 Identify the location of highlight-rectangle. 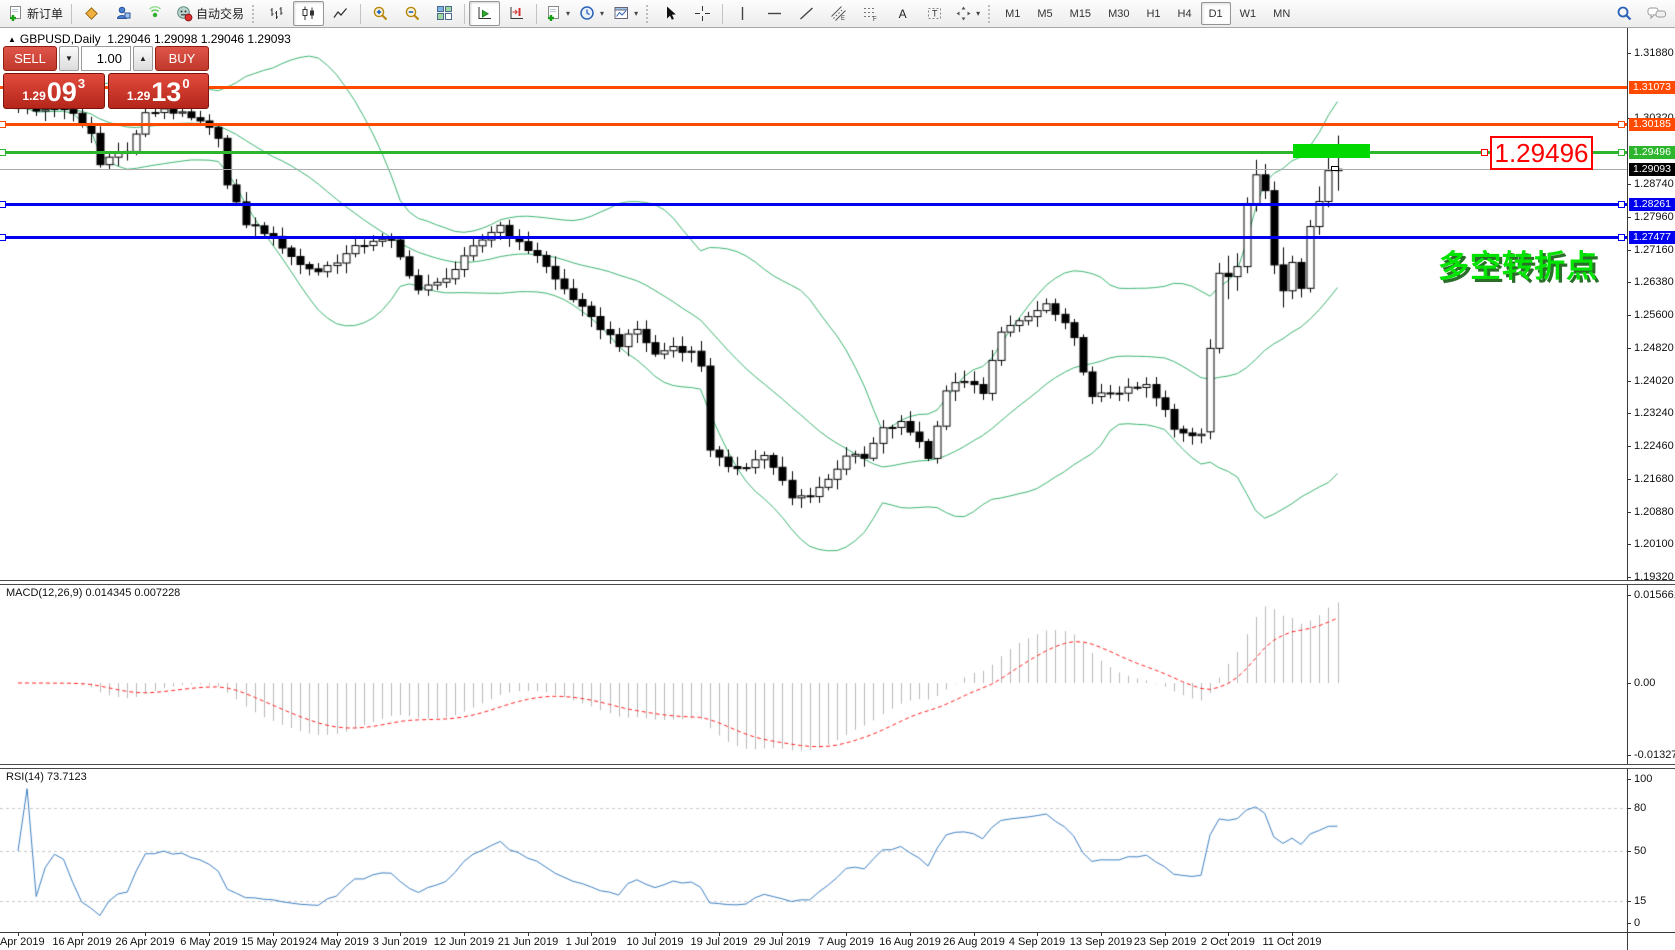
(1331, 151).